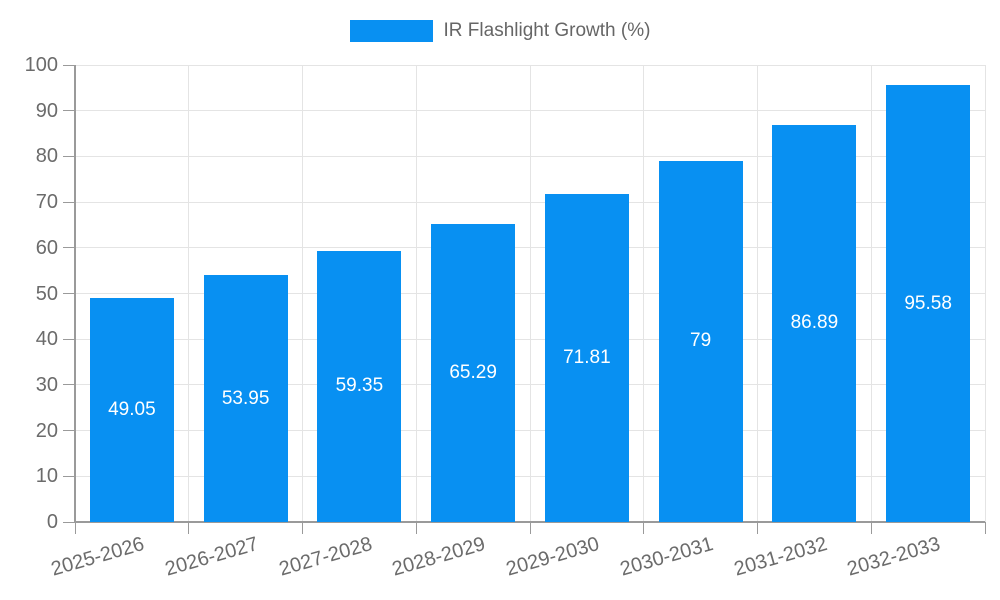 This screenshot has width=1000, height=600. Describe the element at coordinates (97, 557) in the screenshot. I see `x-axis-tick-label: 2025-2026` at that location.